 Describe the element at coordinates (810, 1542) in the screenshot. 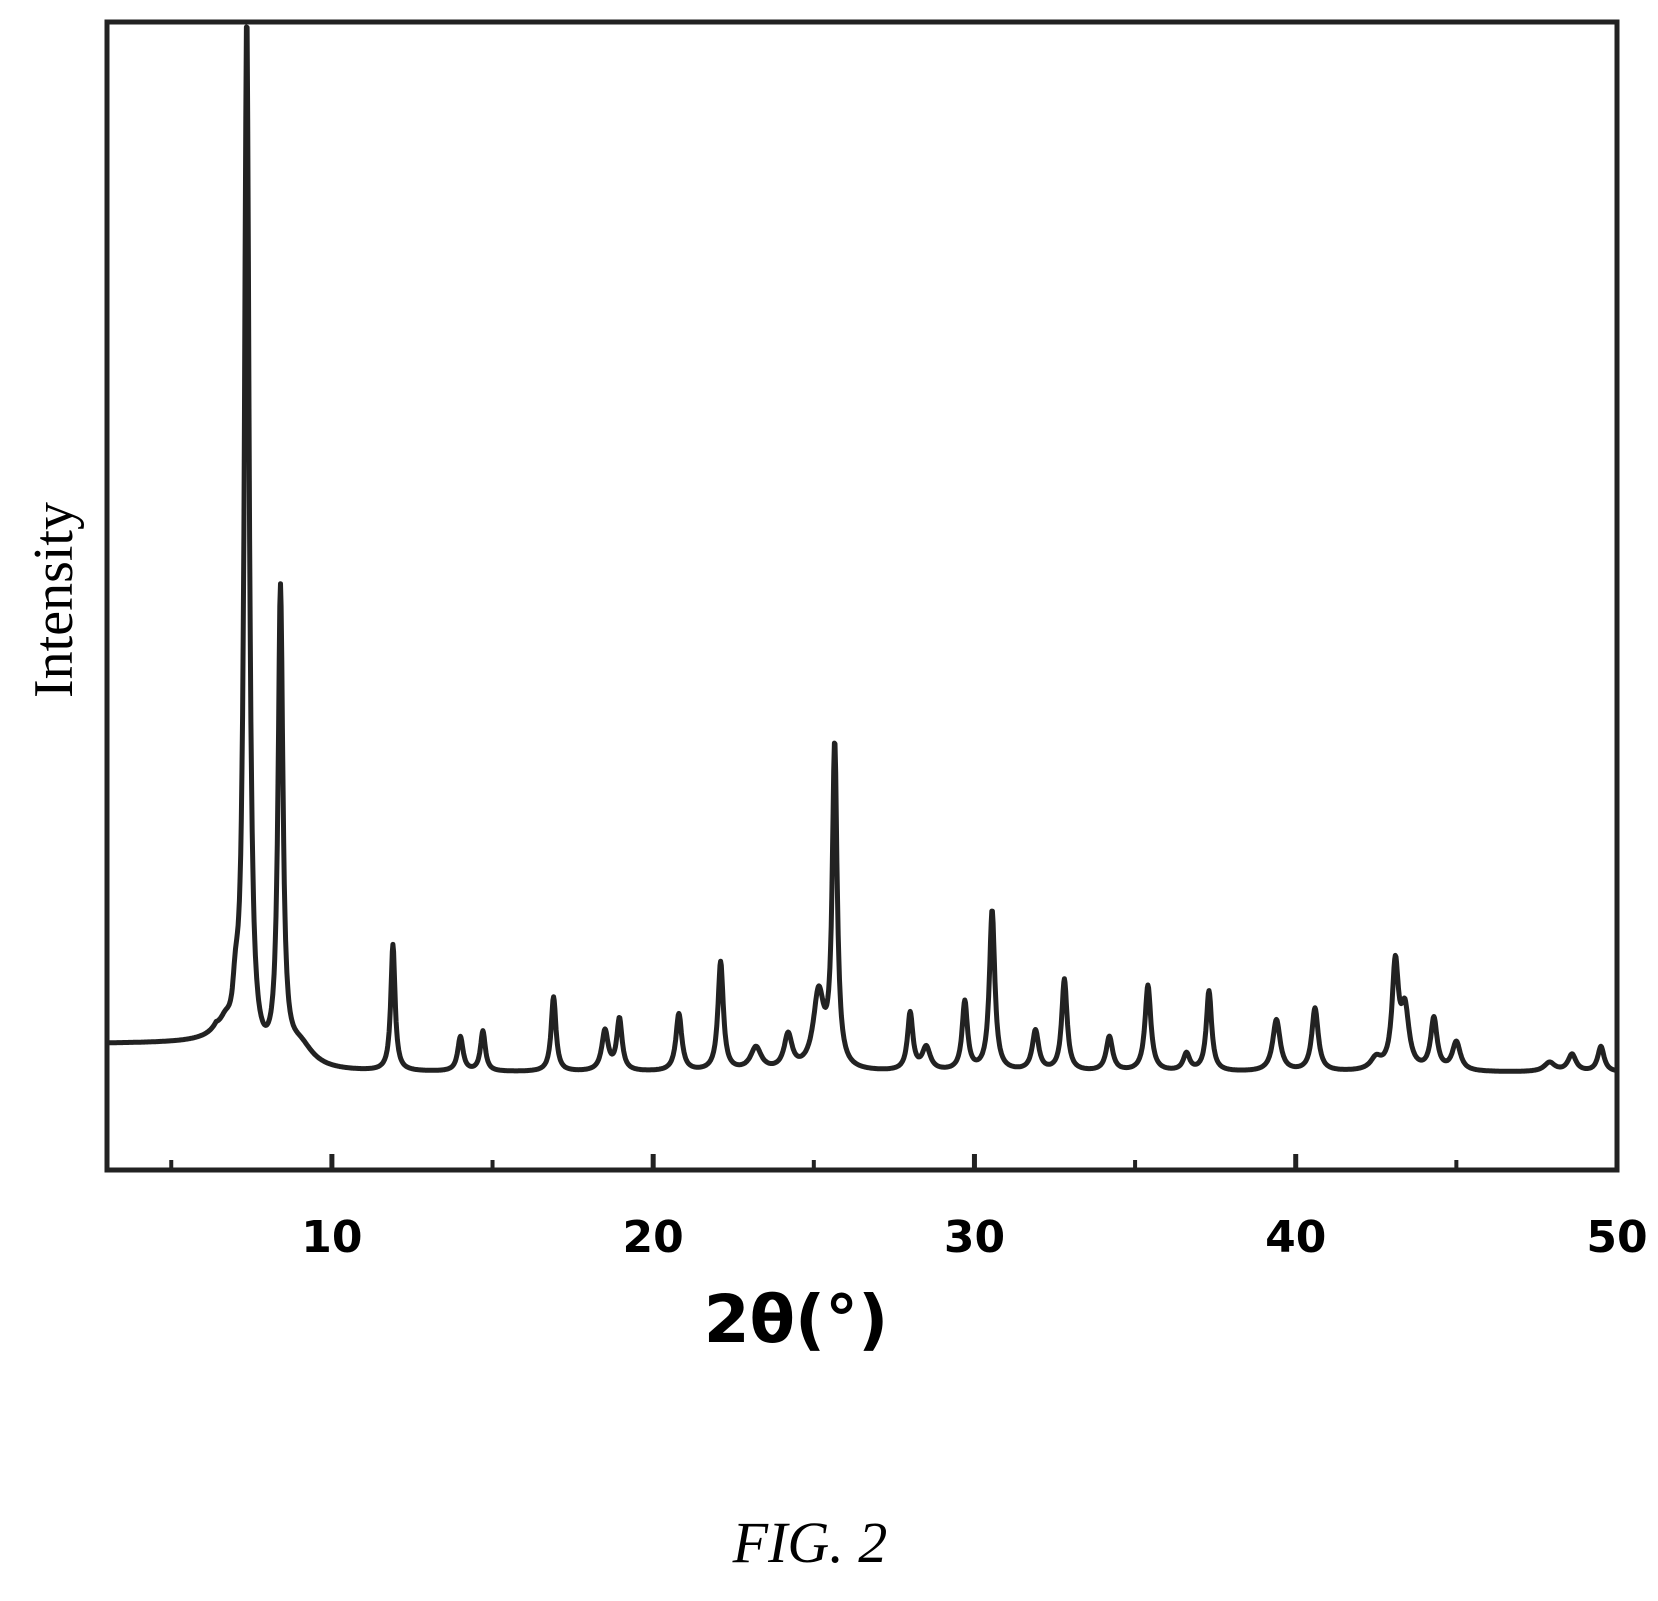

I see `figure-caption: FIG. 2` at that location.